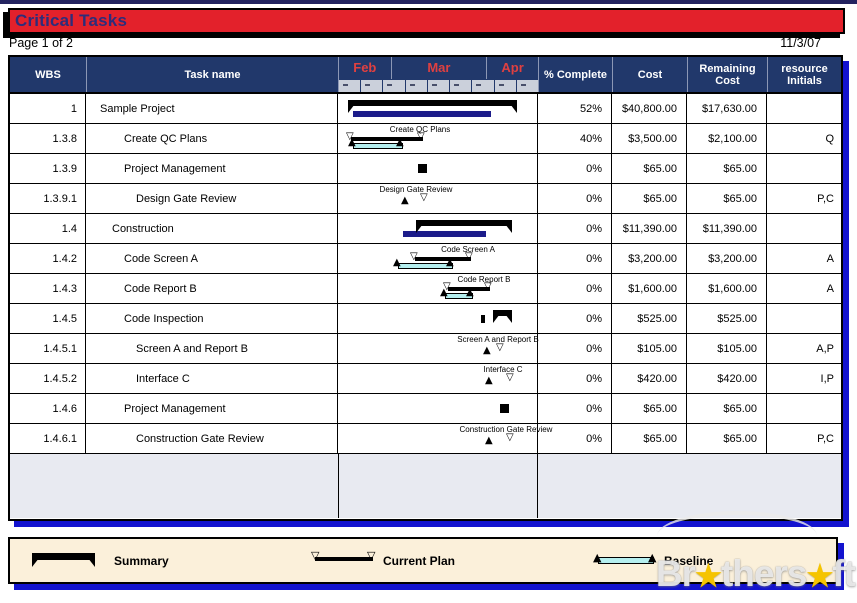 The width and height of the screenshot is (857, 603). I want to click on table-row: 1 Sample Project 52% $40,800.00 $17,630.00, so click(425, 109).